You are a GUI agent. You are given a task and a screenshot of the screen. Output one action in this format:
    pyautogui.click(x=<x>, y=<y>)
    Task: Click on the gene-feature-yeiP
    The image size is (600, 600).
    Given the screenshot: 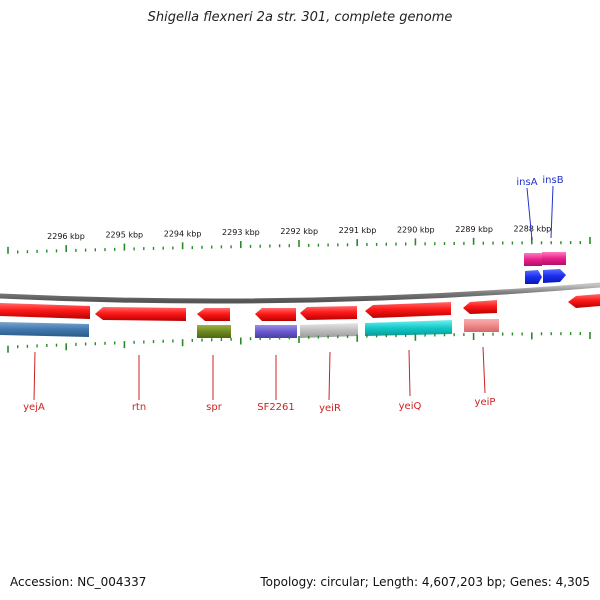 What is the action you would take?
    pyautogui.click(x=480, y=307)
    